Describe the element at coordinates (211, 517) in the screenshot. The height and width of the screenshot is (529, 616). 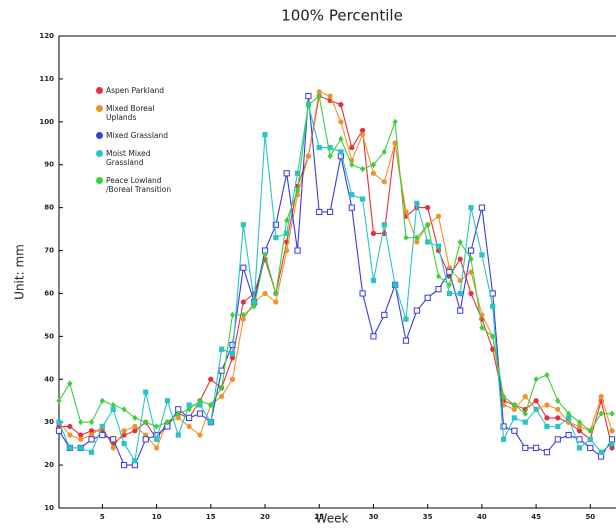
I see `x-tick-label: 15` at that location.